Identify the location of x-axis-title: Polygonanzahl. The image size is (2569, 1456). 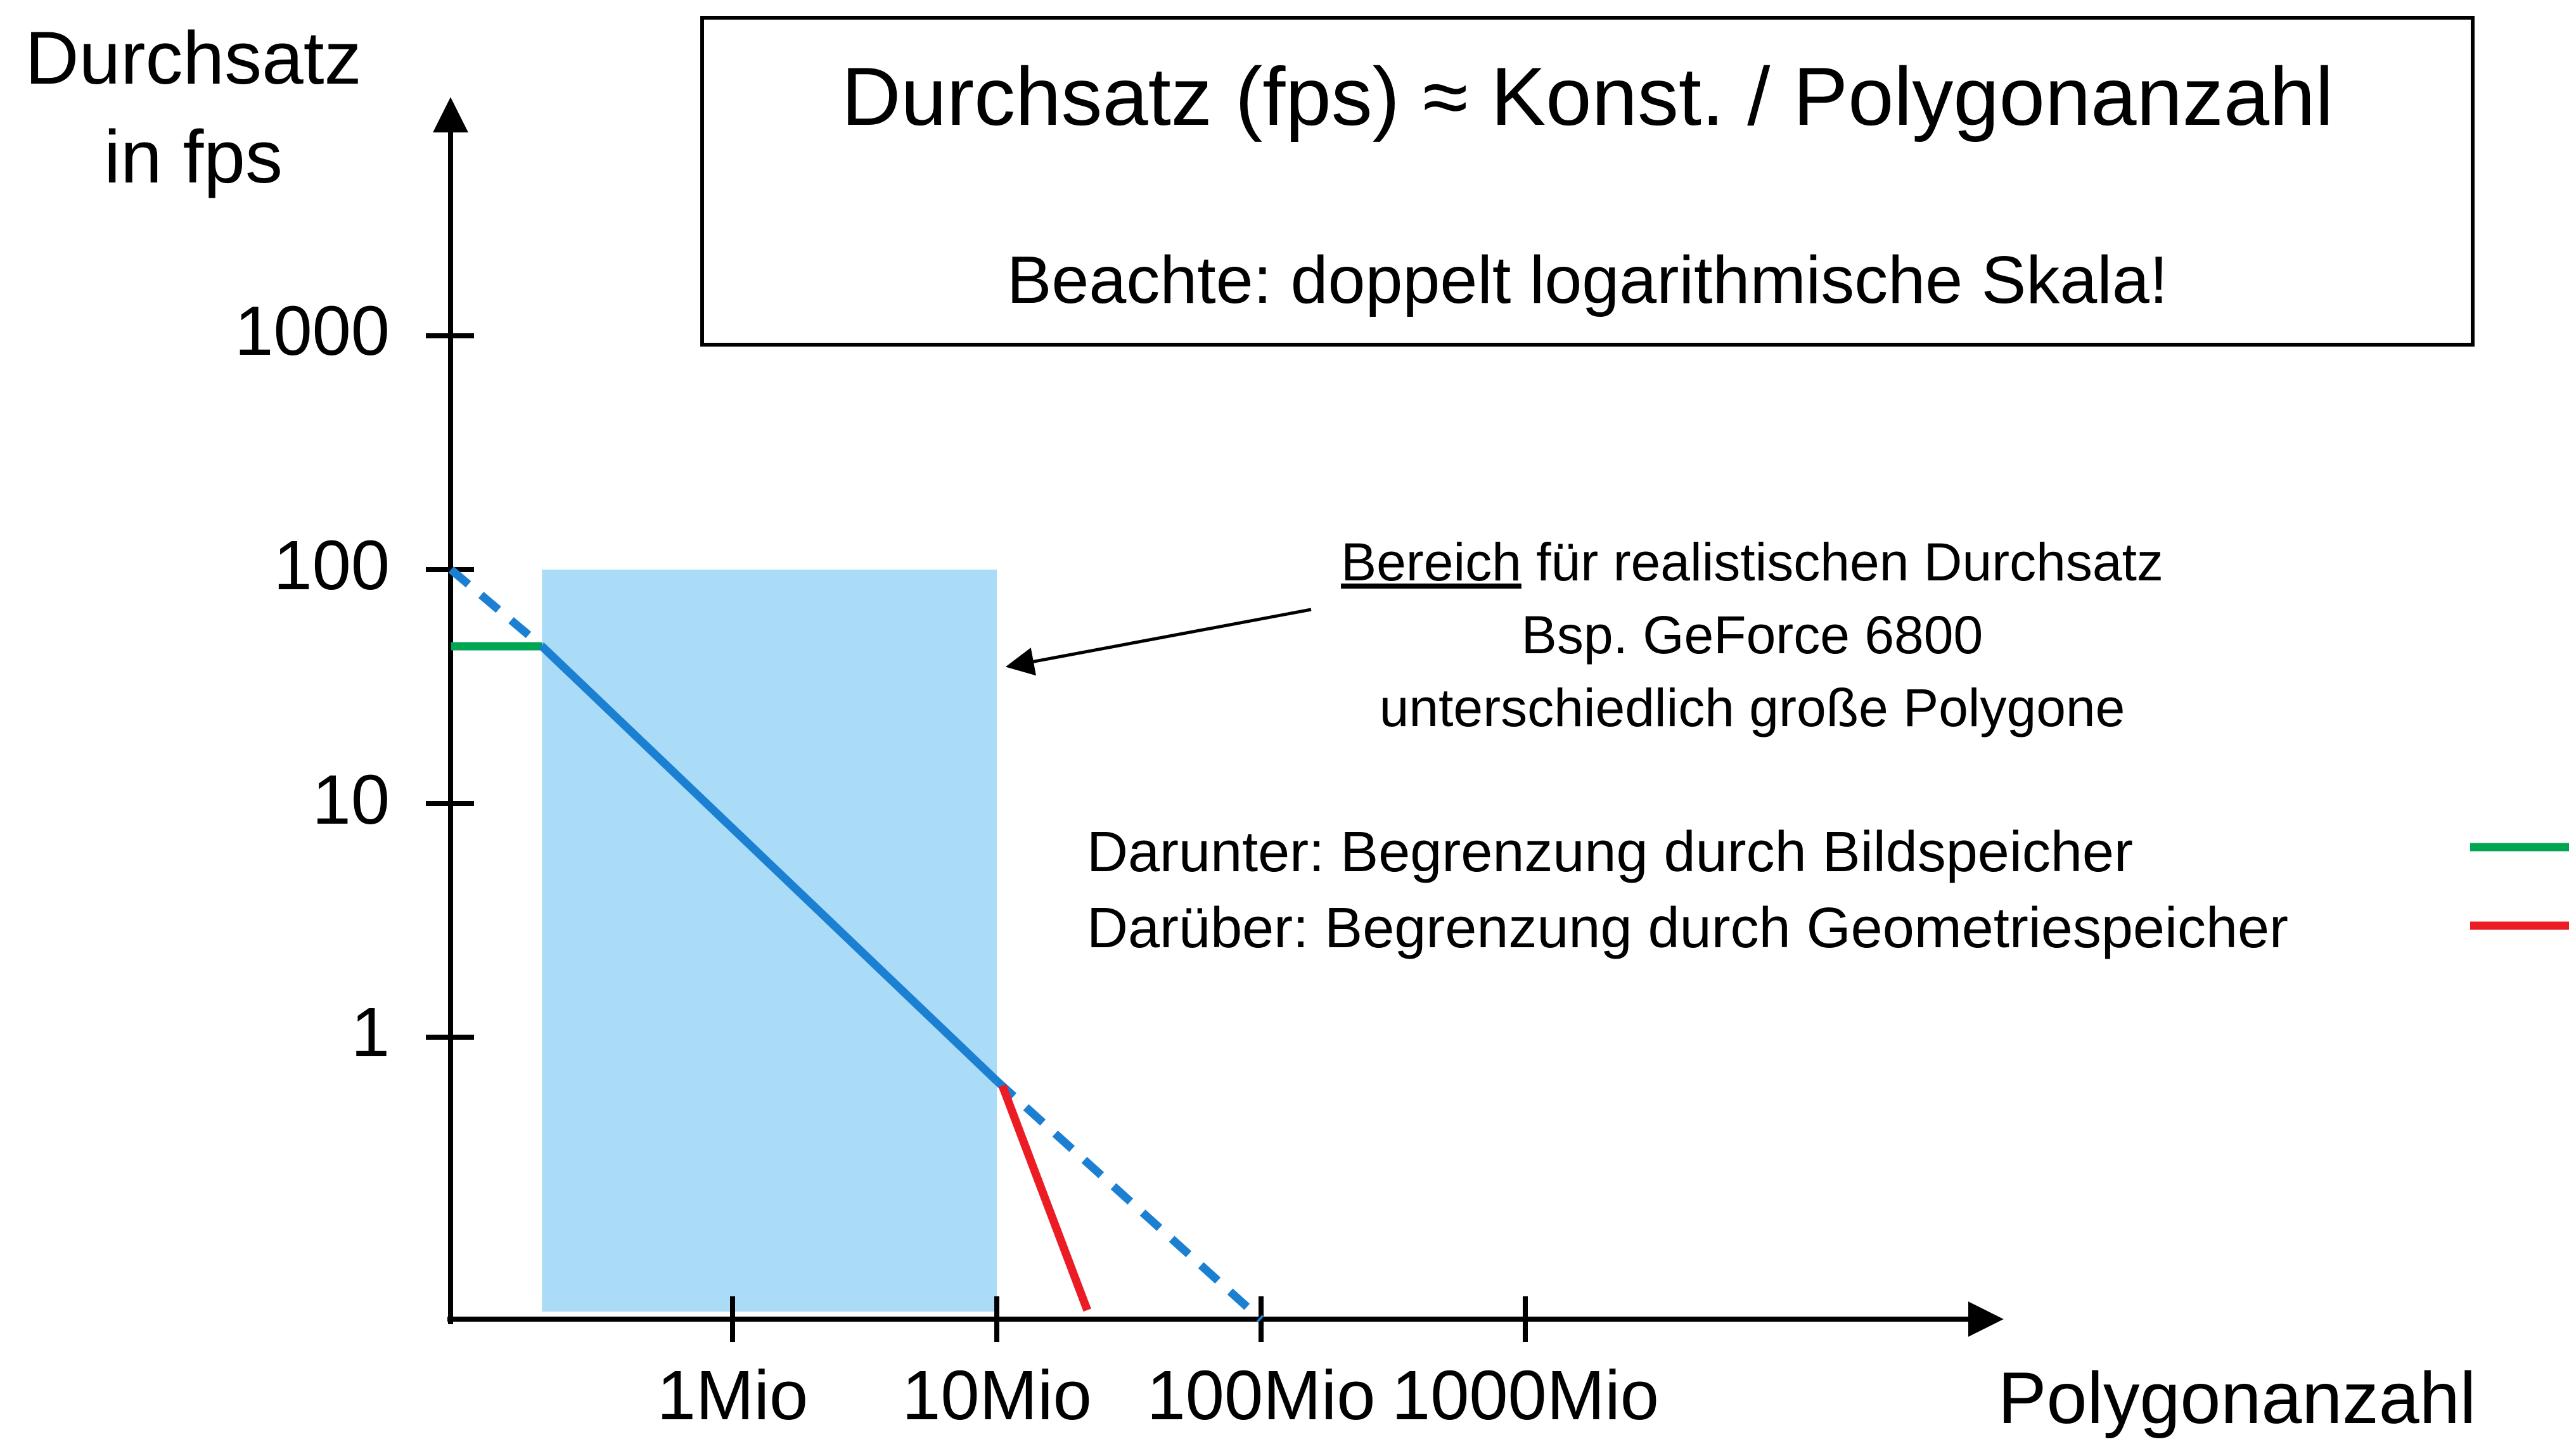
(2236, 1398).